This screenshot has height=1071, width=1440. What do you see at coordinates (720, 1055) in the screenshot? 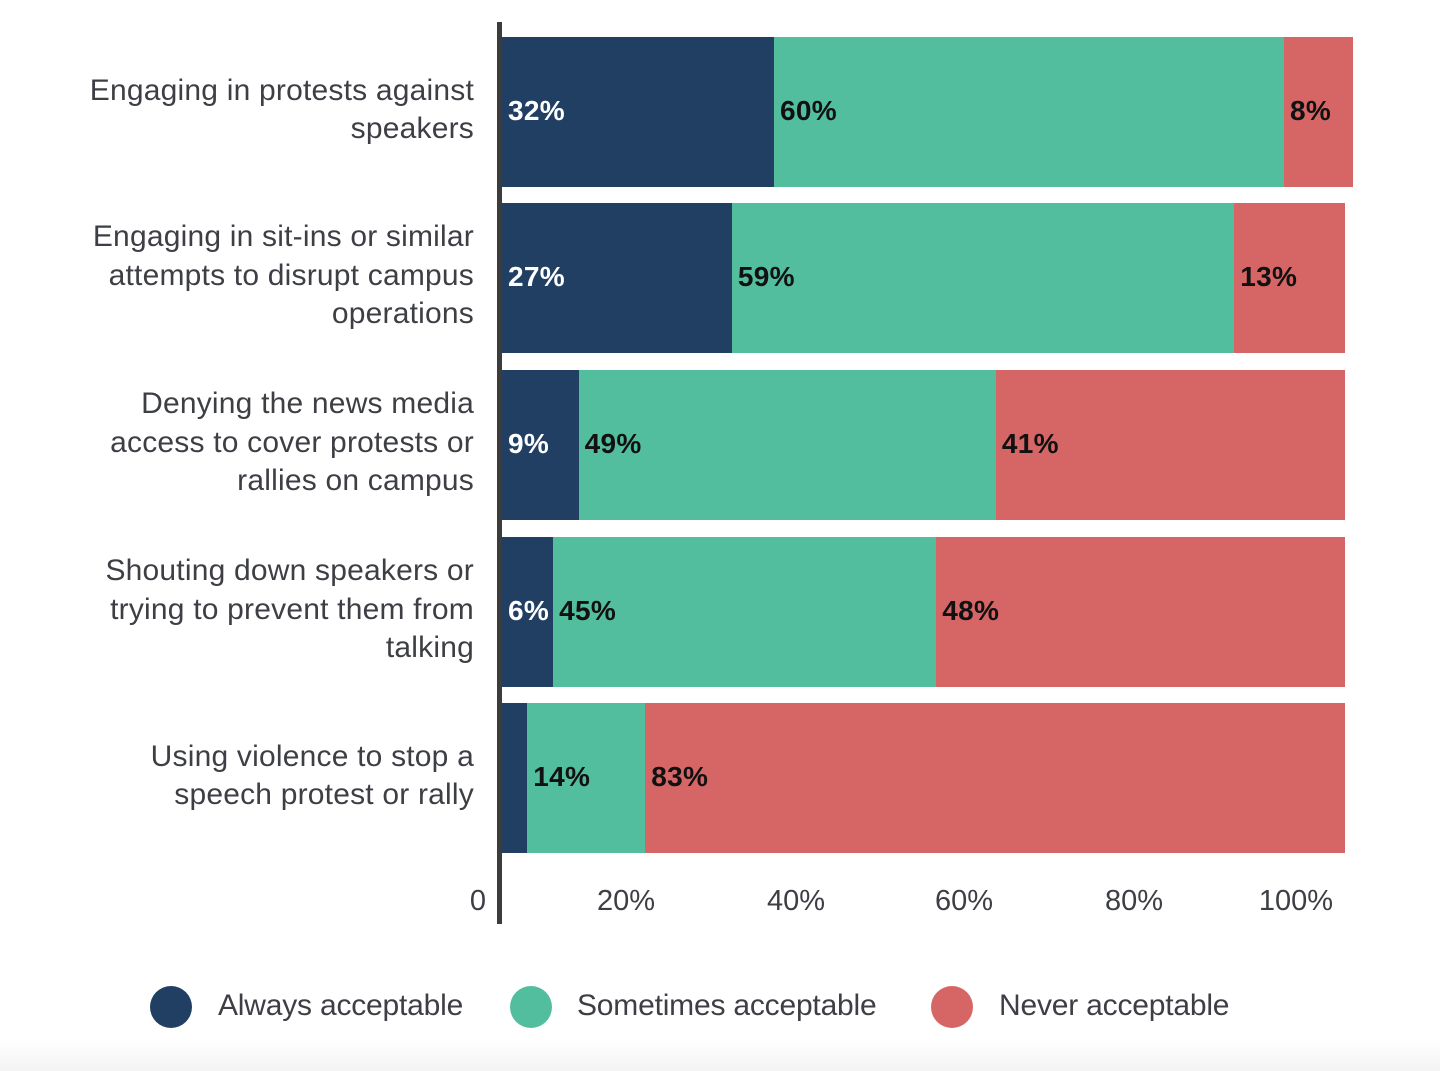
I see `bottom-fade` at bounding box center [720, 1055].